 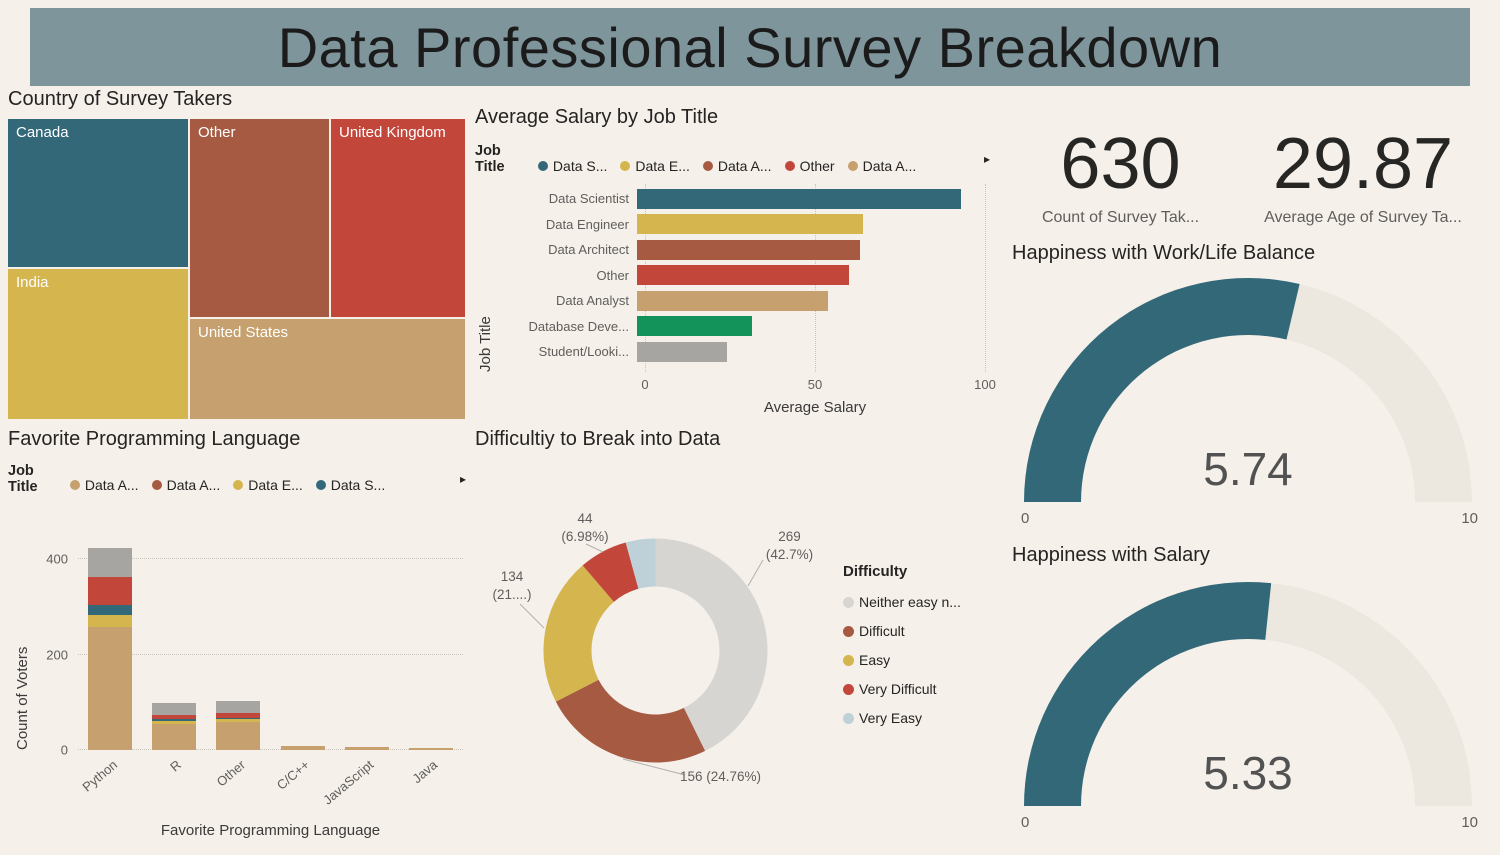 I want to click on donut-callout-neither: 269 (42.7%), so click(x=789, y=546).